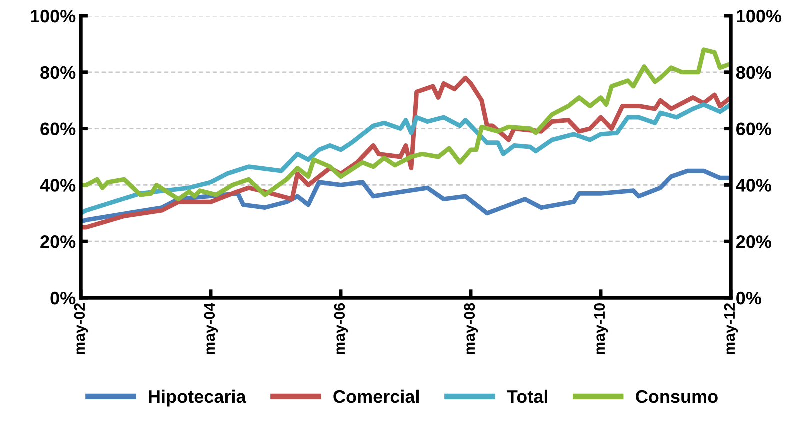 The width and height of the screenshot is (807, 423). I want to click on y2-tick-label: 40%, so click(754, 185).